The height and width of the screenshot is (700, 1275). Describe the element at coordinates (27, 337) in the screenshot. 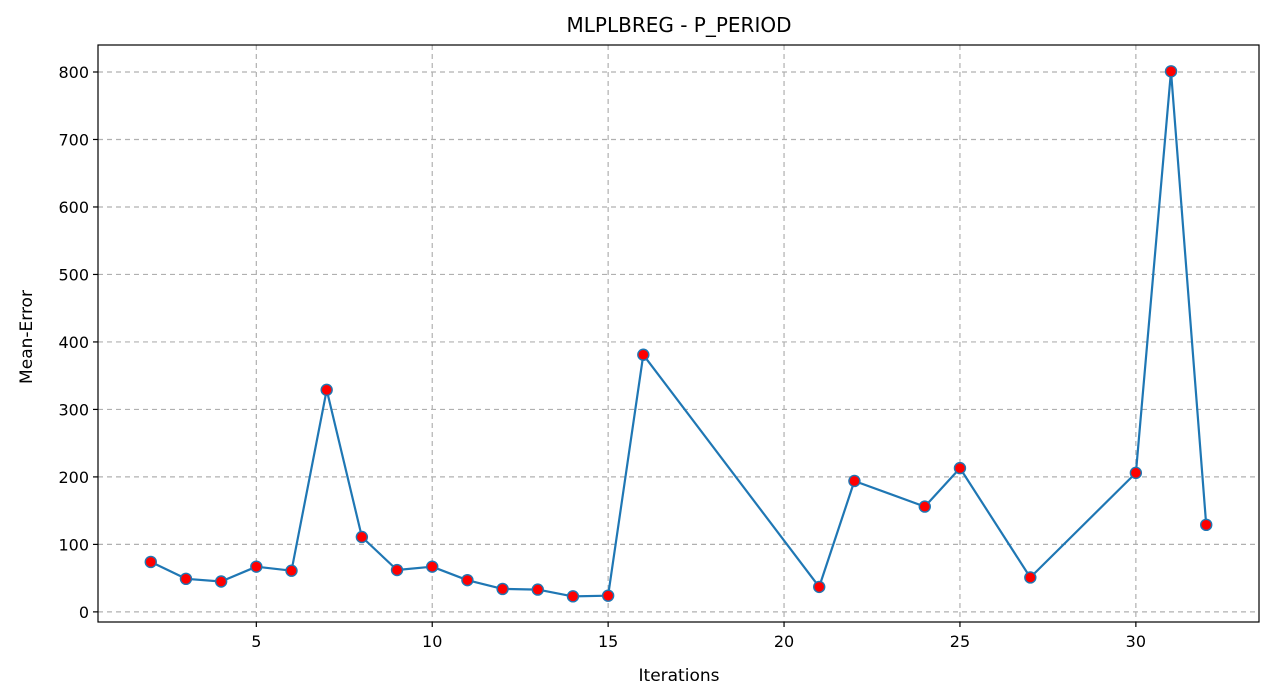

I see `y-axis-label: Mean-Error` at that location.